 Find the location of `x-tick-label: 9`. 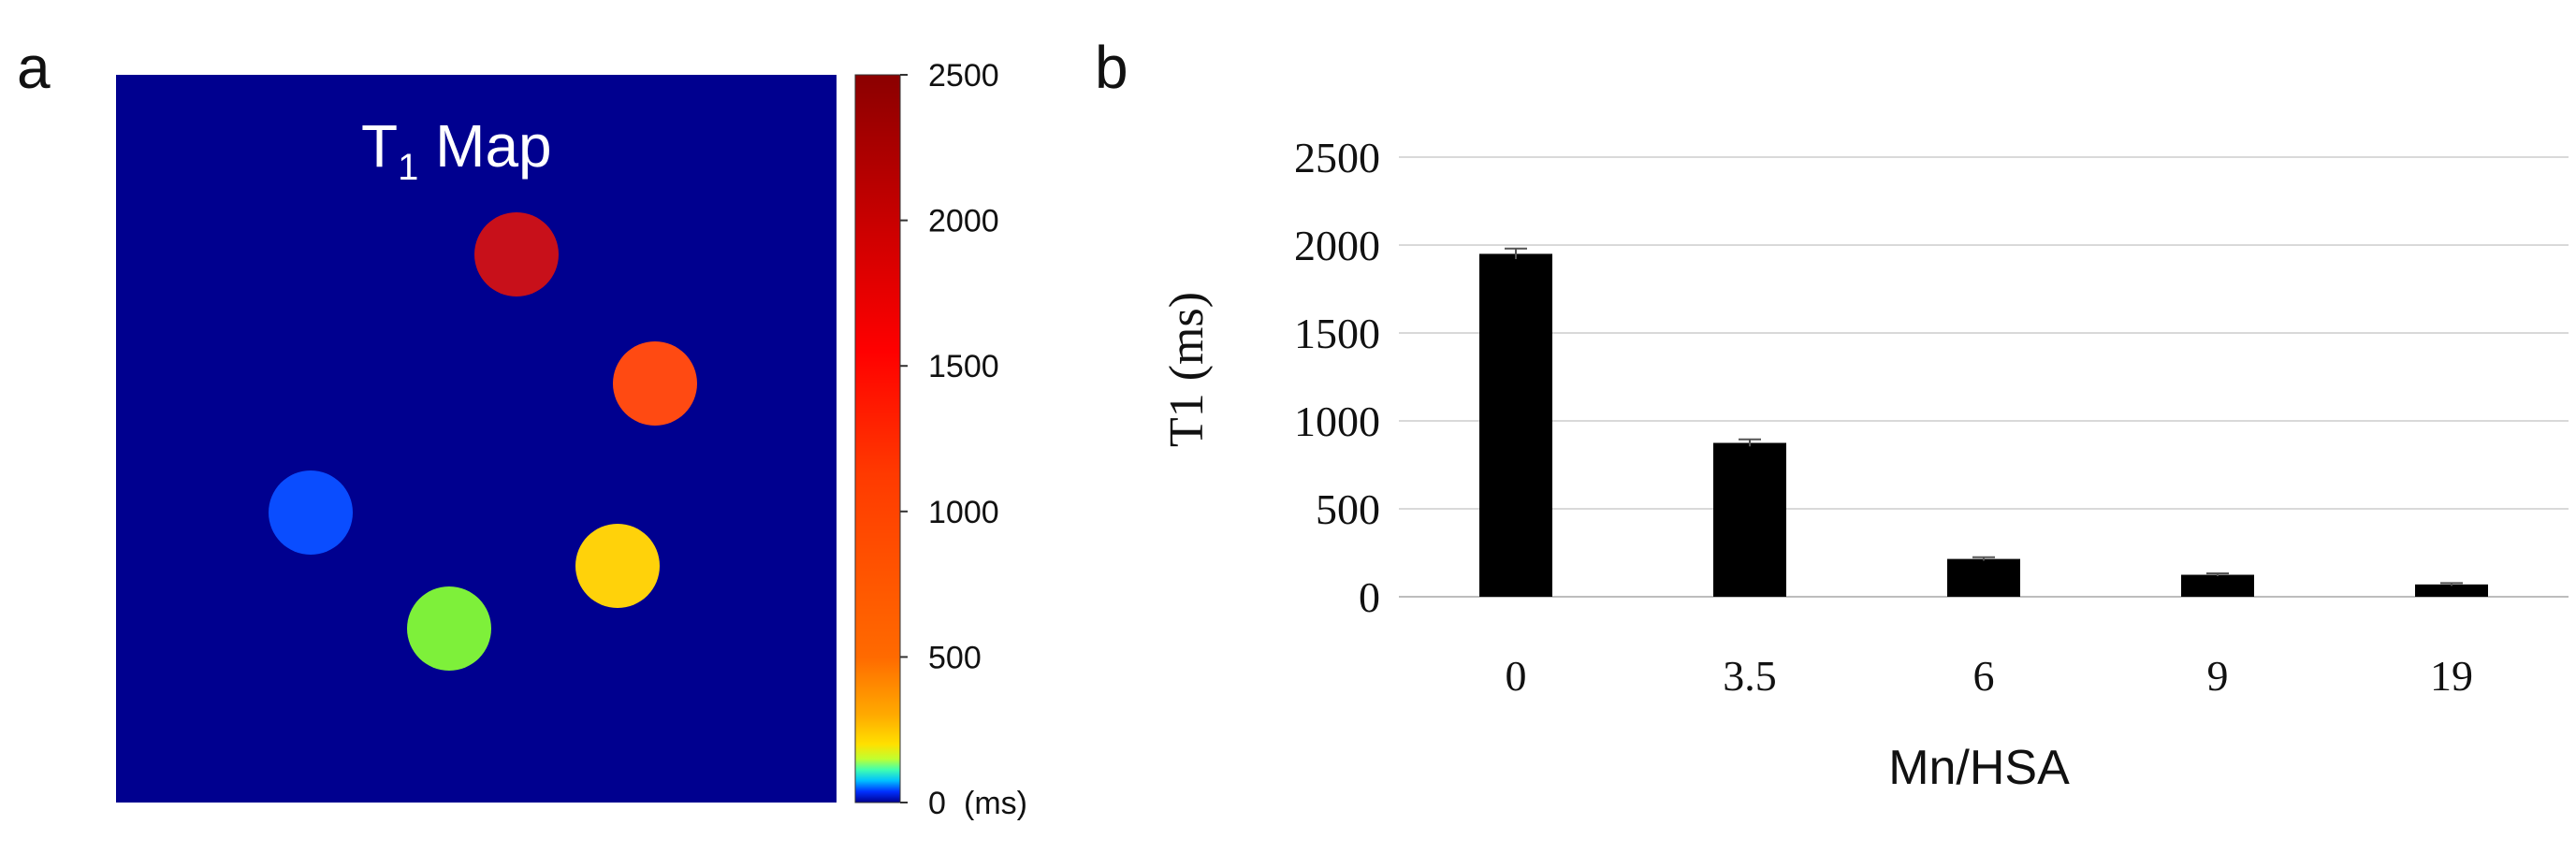

x-tick-label: 9 is located at coordinates (2218, 676).